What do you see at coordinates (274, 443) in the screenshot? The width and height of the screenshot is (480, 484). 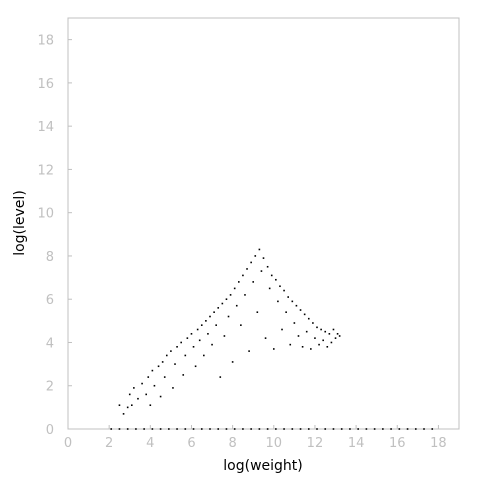 I see `x-tick-label: 10` at bounding box center [274, 443].